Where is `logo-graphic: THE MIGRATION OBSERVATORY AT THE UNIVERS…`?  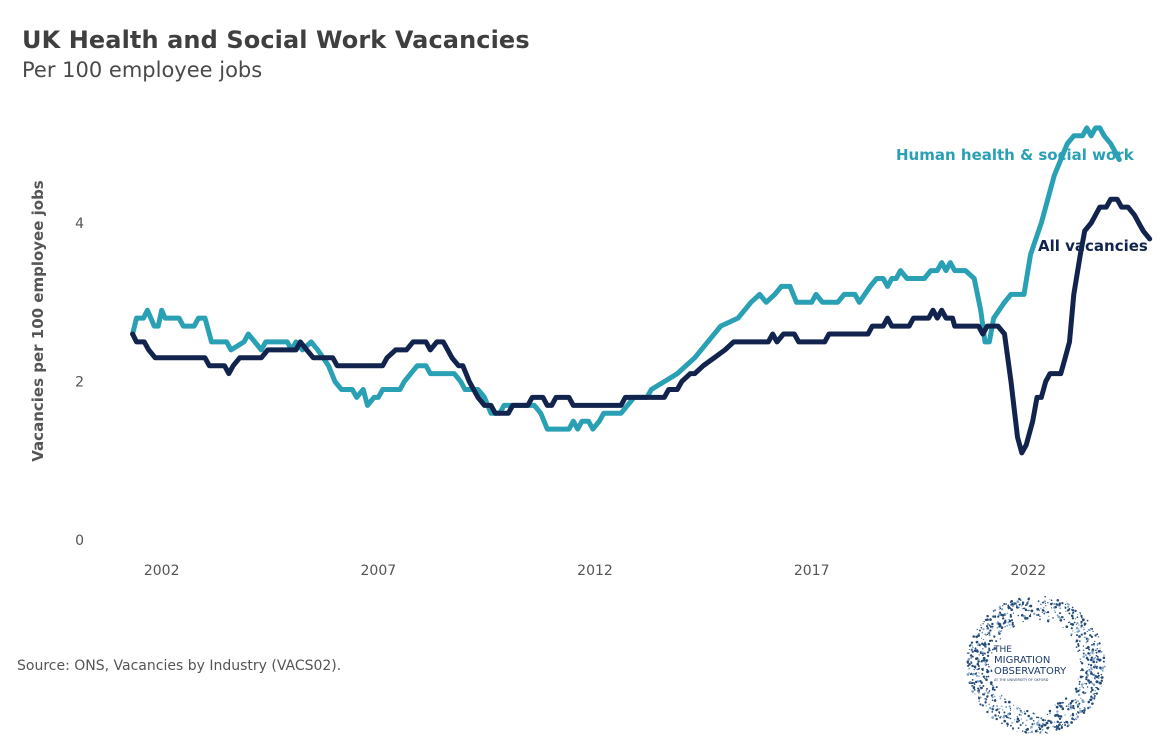
logo-graphic: THE MIGRATION OBSERVATORY AT THE UNIVERS… is located at coordinates (1036, 664).